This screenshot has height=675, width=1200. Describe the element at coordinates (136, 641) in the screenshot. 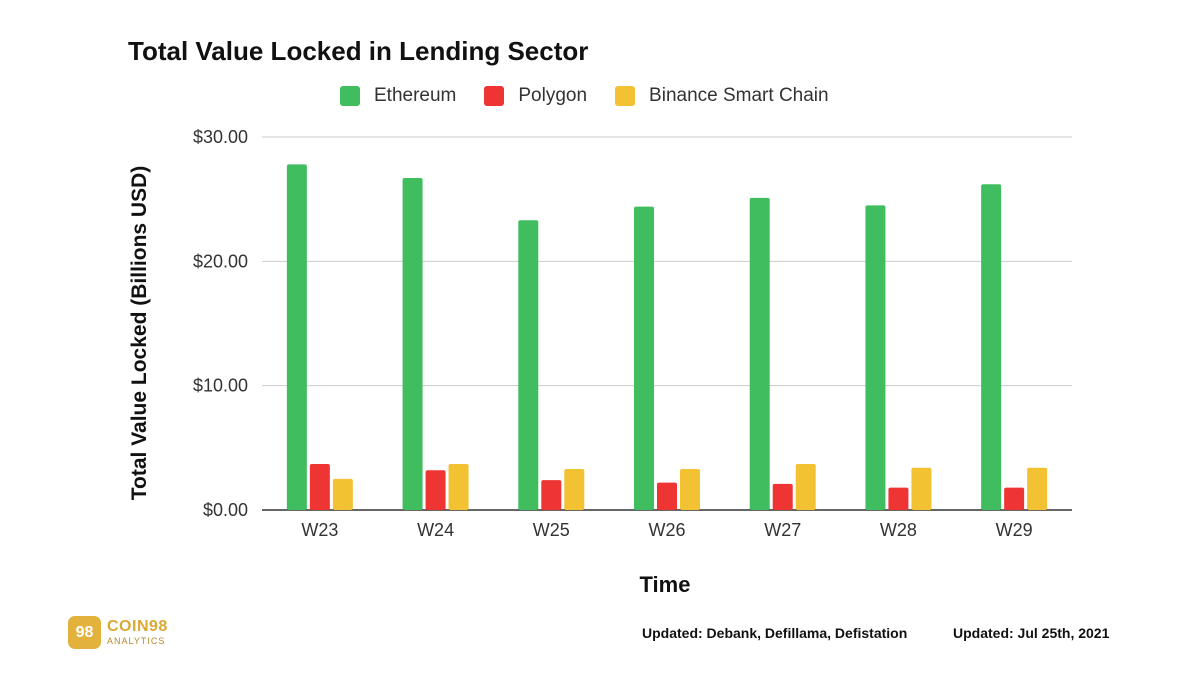

I see `logo-subtitle: ANALYTICS` at that location.